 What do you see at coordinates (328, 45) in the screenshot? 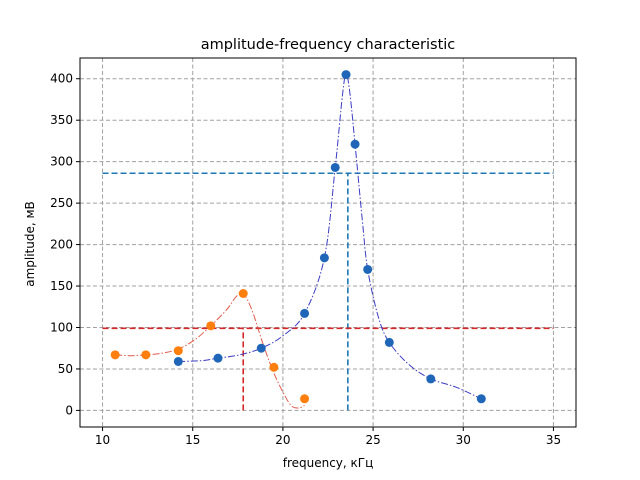
I see `chart-title: amplitude-frequency characteristic` at bounding box center [328, 45].